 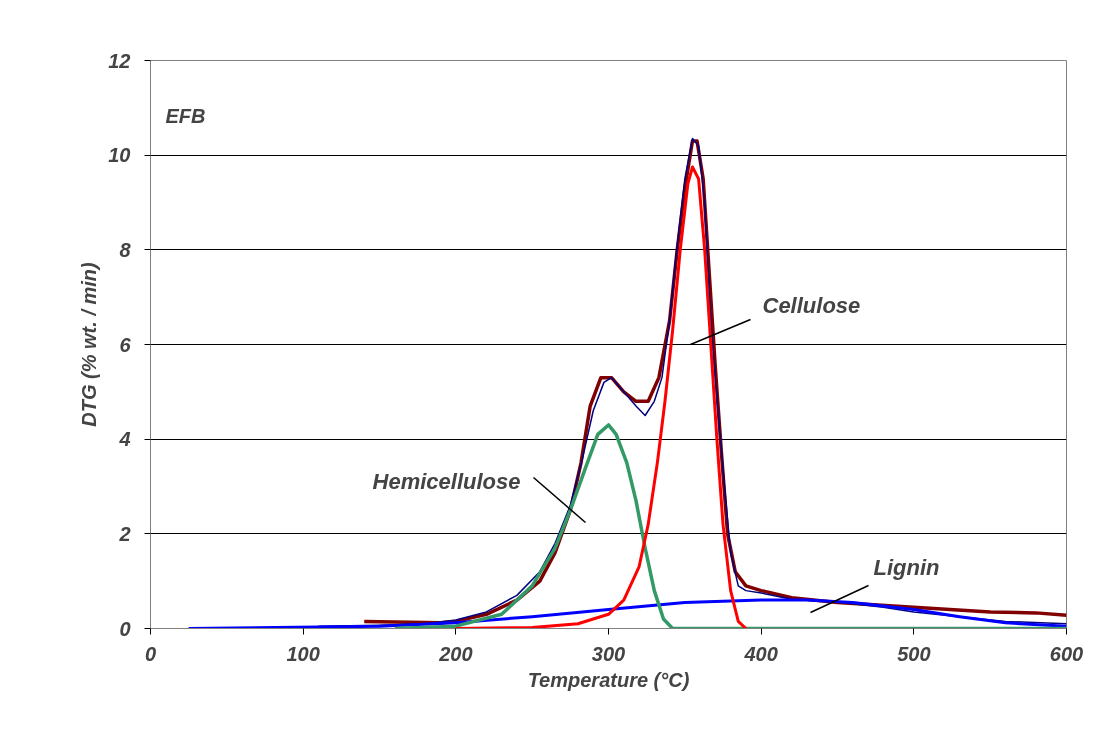 I want to click on annotation: Cellulose, so click(x=811, y=305).